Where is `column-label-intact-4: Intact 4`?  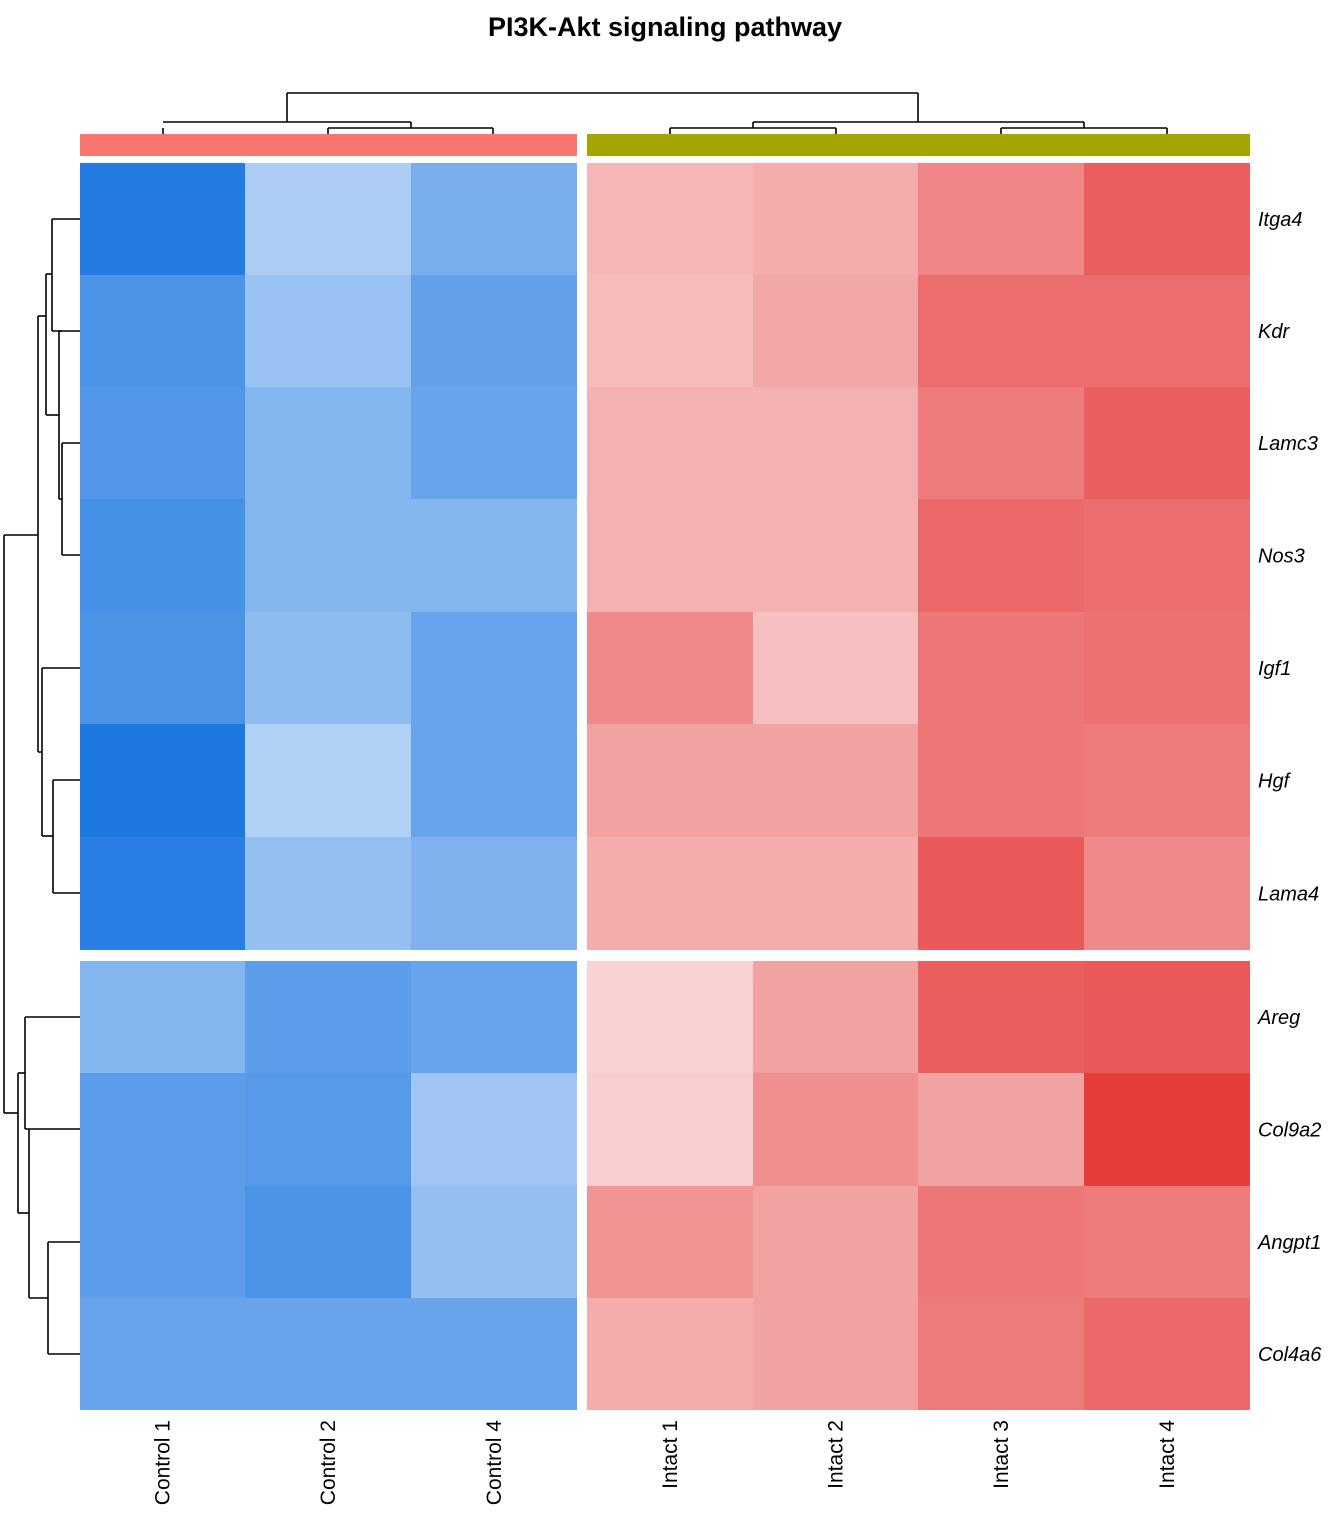 column-label-intact-4: Intact 4 is located at coordinates (1167, 1454).